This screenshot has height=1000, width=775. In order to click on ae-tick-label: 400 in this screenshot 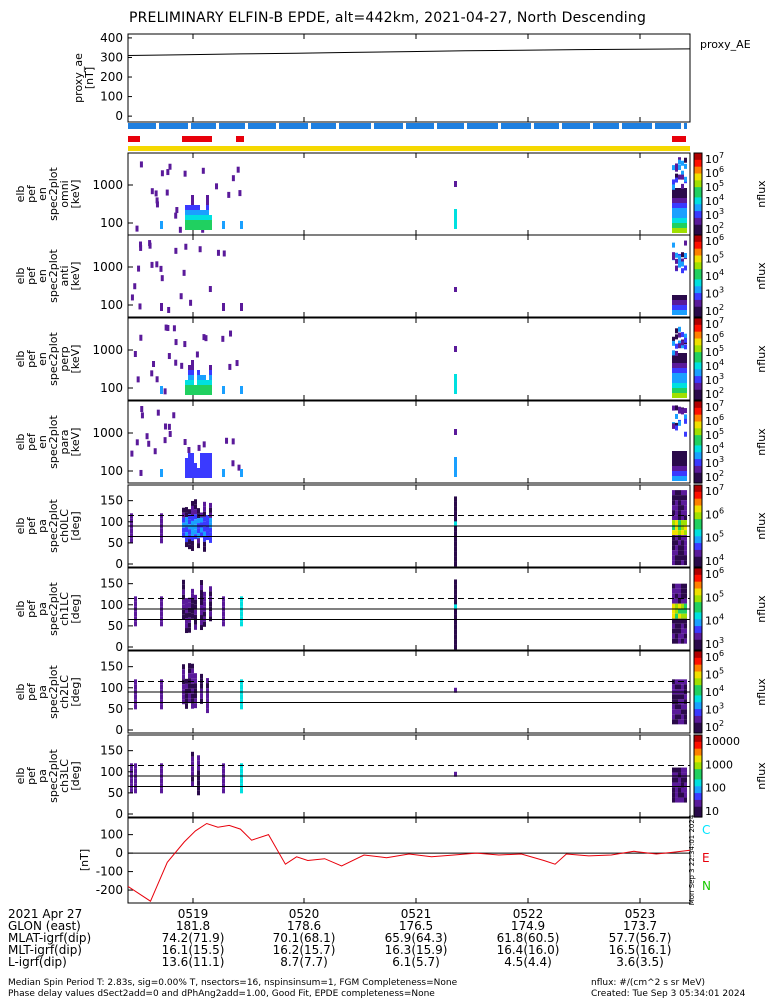, I will do `click(111, 38)`.